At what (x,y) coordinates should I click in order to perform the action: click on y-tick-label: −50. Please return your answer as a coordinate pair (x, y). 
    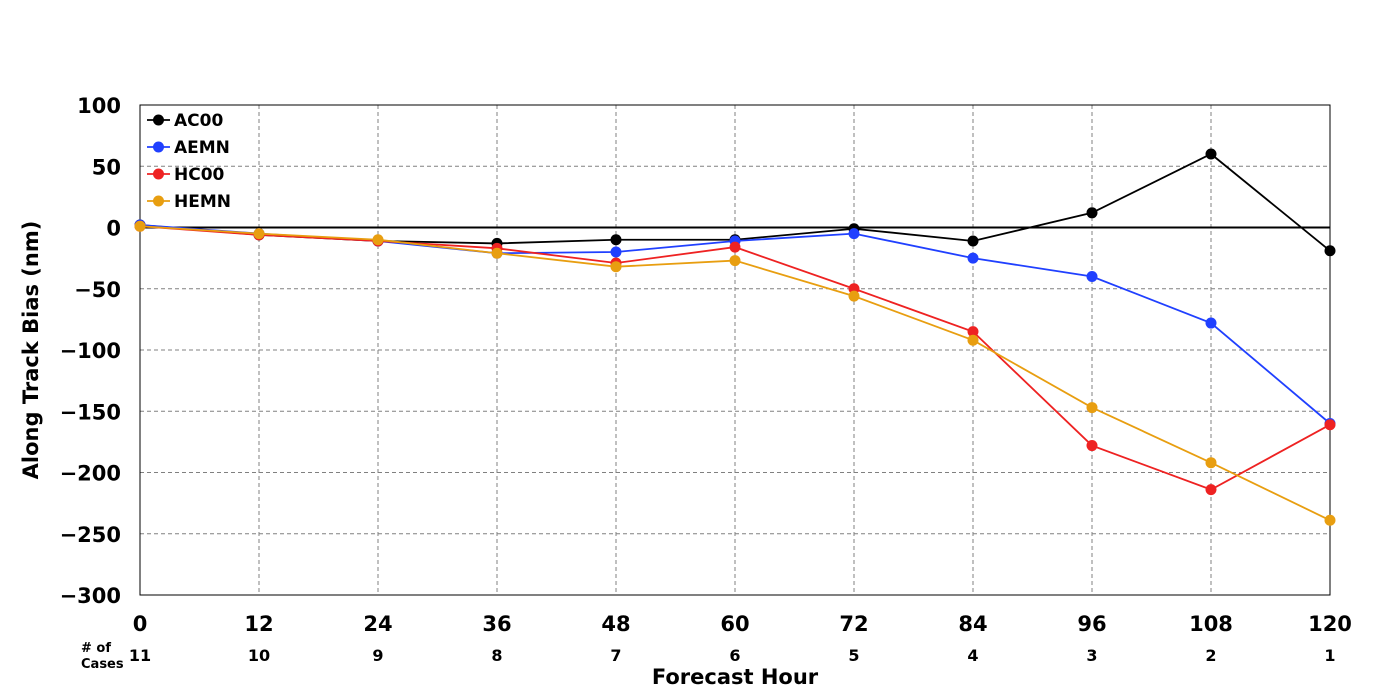
    Looking at the image, I should click on (97, 290).